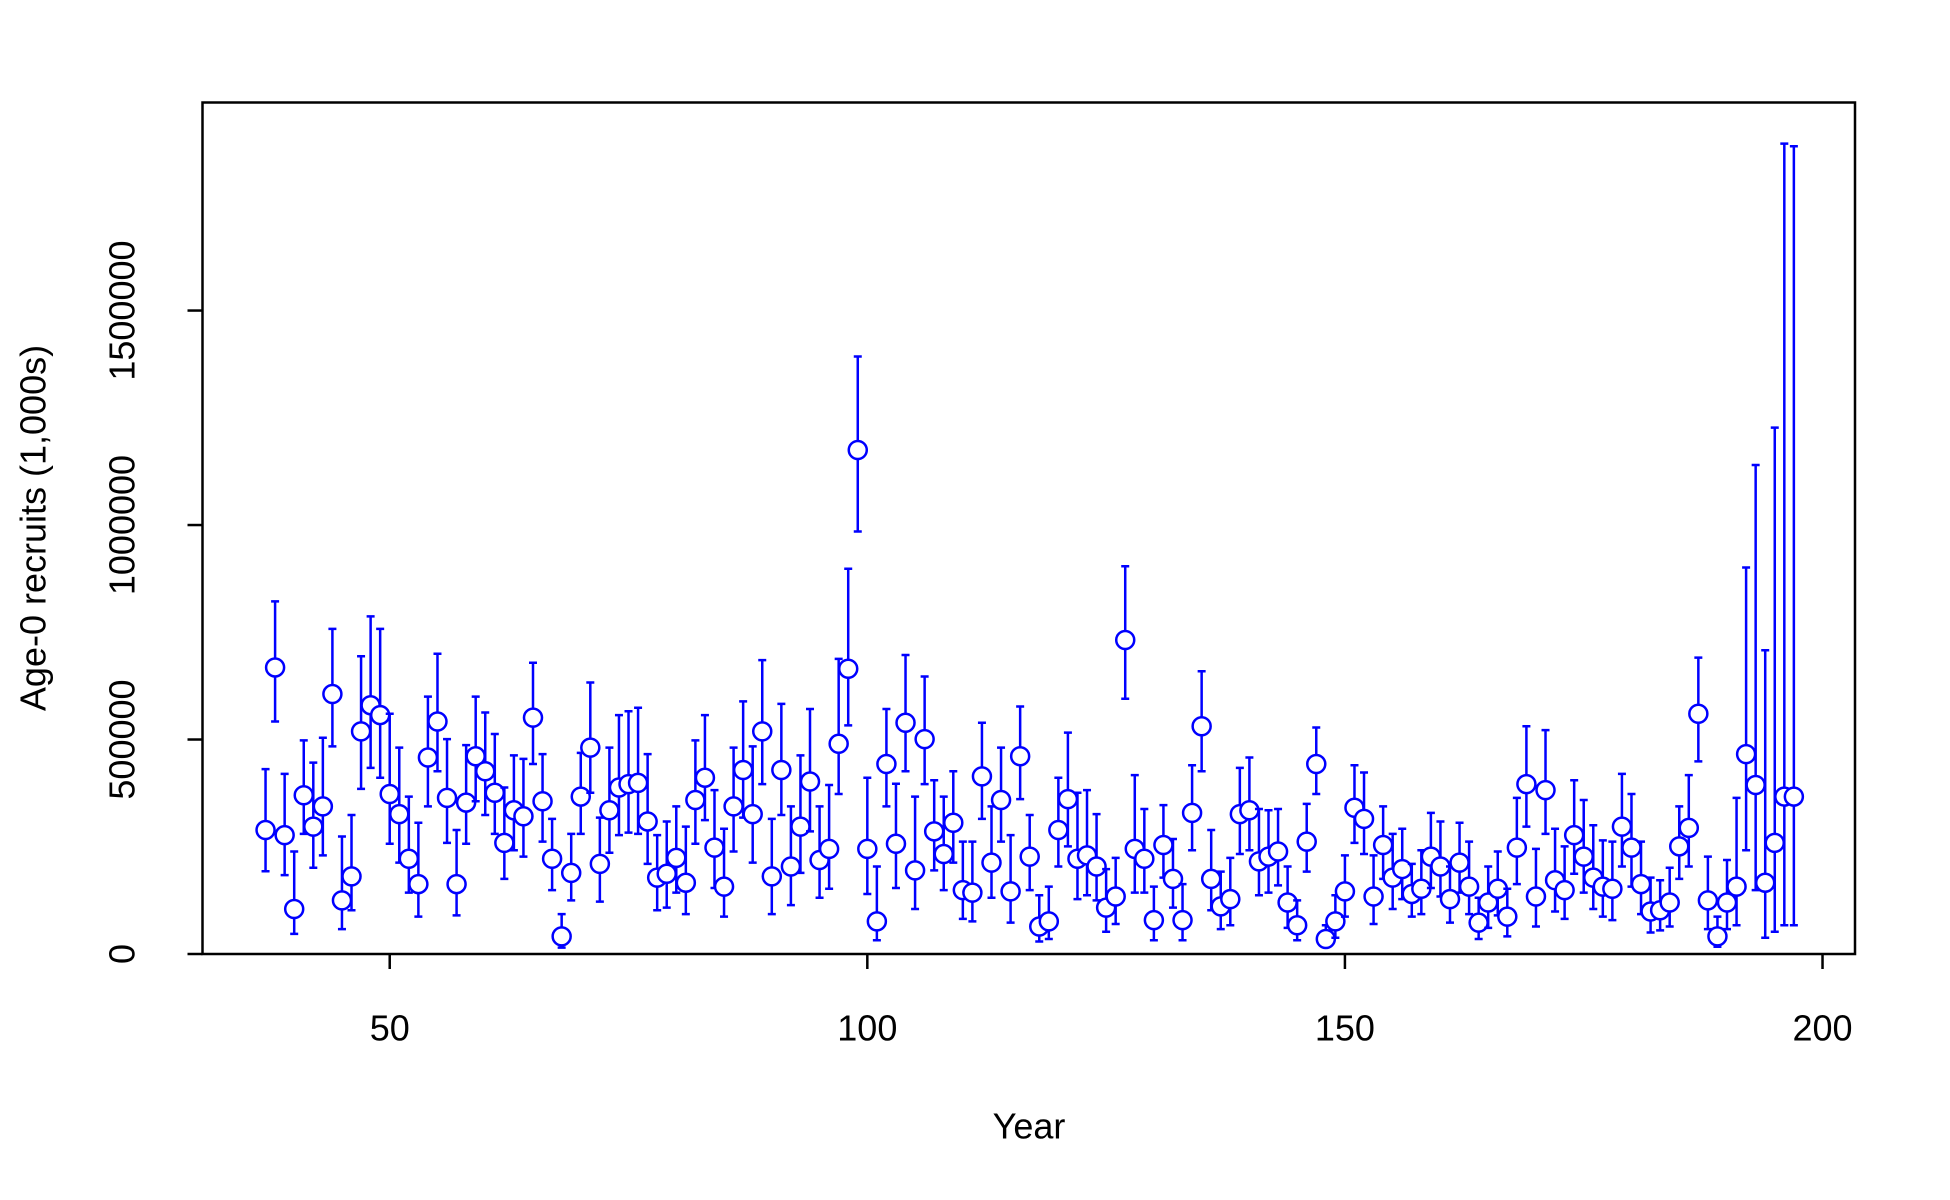 This screenshot has width=1950, height=1200. Describe the element at coordinates (867, 1028) in the screenshot. I see `x-tick-label: 100` at that location.